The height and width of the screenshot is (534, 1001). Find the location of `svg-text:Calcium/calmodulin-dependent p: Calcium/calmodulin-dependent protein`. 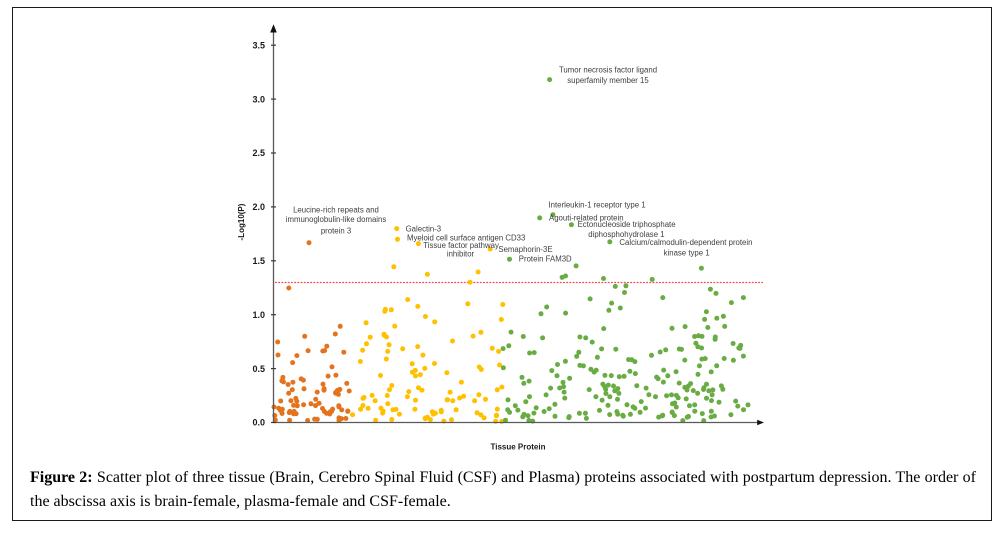

svg-text:Calcium/calmodulin-dependent p: Calcium/calmodulin-dependent protein is located at coordinates (685, 242).